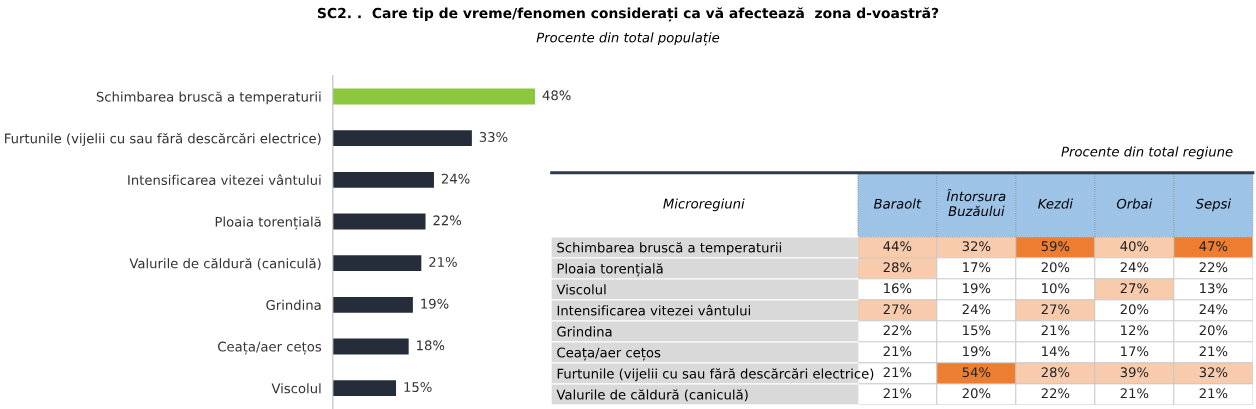 The image size is (1256, 409). What do you see at coordinates (1147, 153) in the screenshot?
I see `chart-subtitle: Procente din total regiune` at bounding box center [1147, 153].